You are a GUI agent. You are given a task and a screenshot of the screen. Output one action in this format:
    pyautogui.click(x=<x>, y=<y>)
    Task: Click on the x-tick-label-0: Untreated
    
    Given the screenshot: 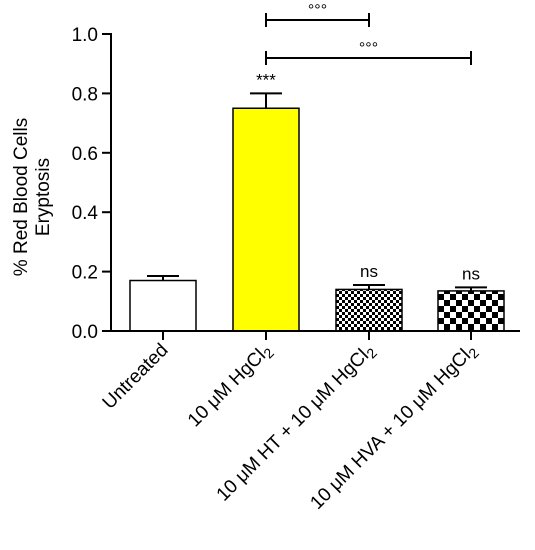 What is the action you would take?
    pyautogui.click(x=136, y=377)
    